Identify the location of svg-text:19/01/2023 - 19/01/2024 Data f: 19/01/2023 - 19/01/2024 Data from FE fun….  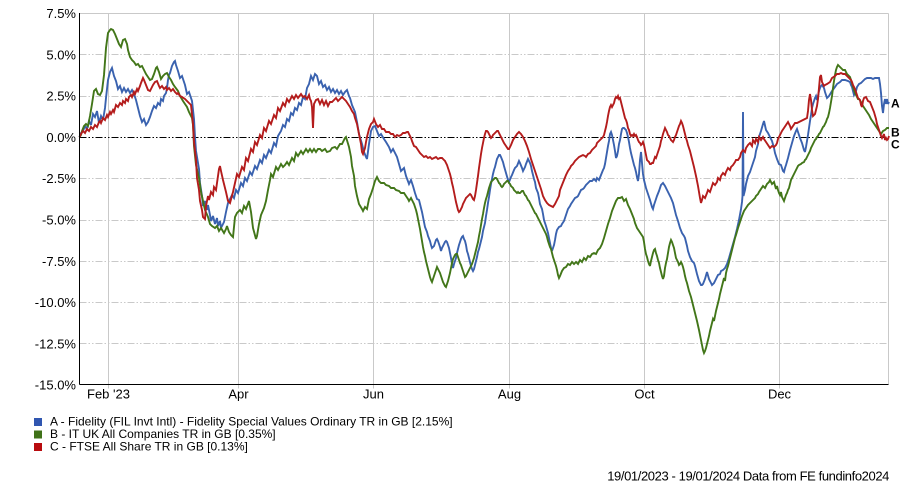
(748, 476).